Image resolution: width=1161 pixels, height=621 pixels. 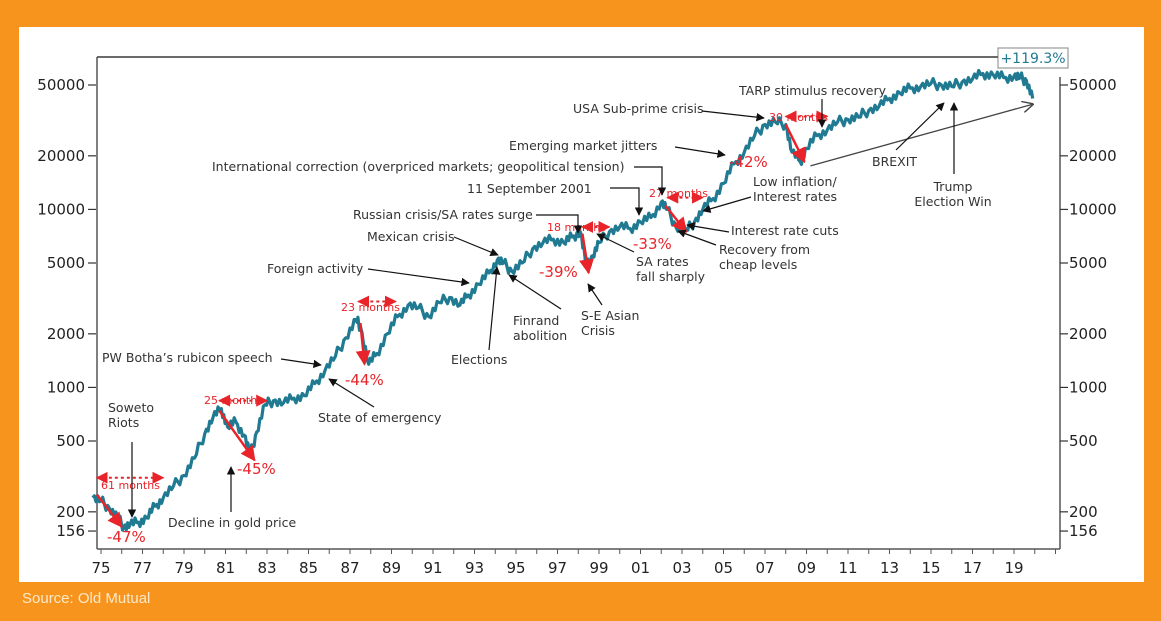 What do you see at coordinates (70, 512) in the screenshot?
I see `y-tick-label-left: 200` at bounding box center [70, 512].